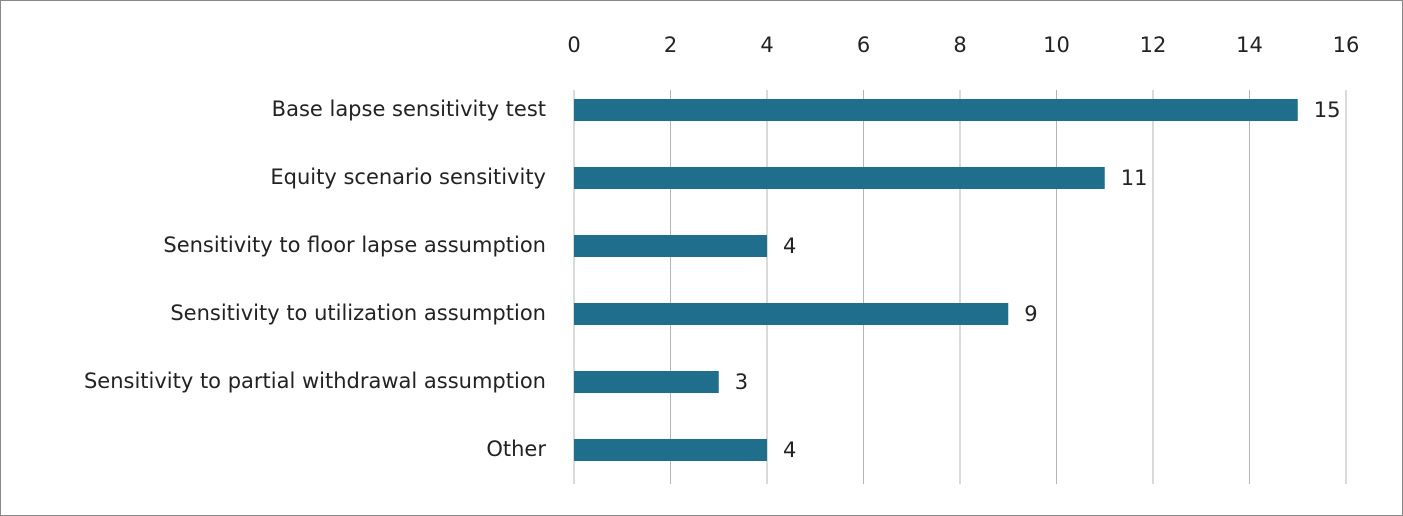 This screenshot has height=516, width=1403. What do you see at coordinates (741, 382) in the screenshot?
I see `data-label: 3` at bounding box center [741, 382].